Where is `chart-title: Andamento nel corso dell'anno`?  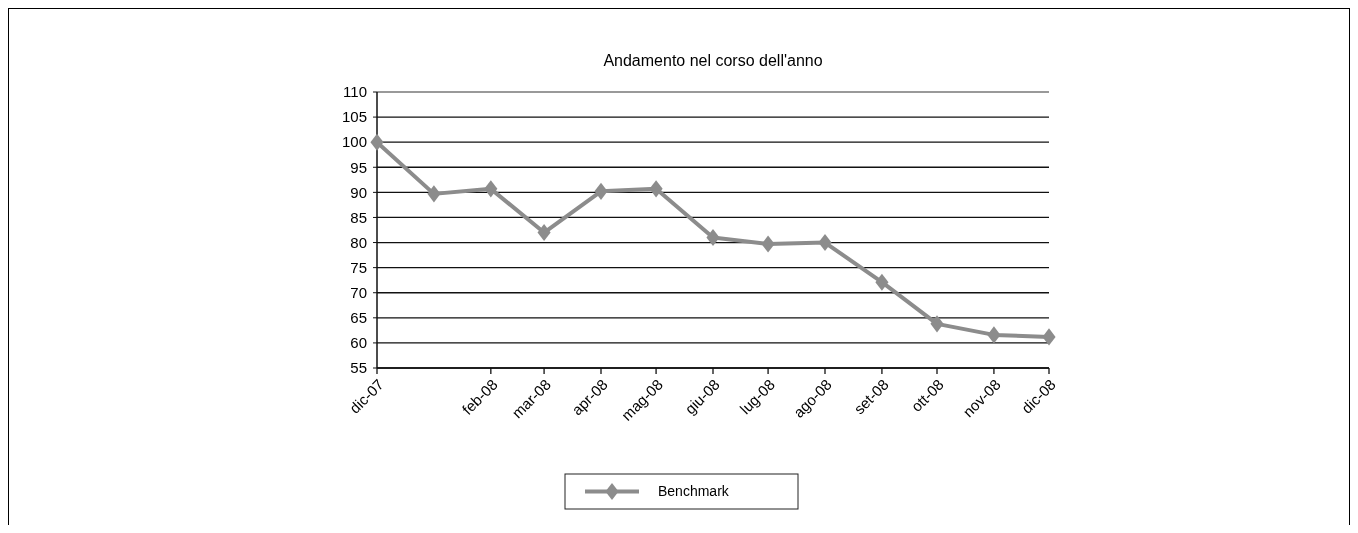
chart-title: Andamento nel corso dell'anno is located at coordinates (713, 60).